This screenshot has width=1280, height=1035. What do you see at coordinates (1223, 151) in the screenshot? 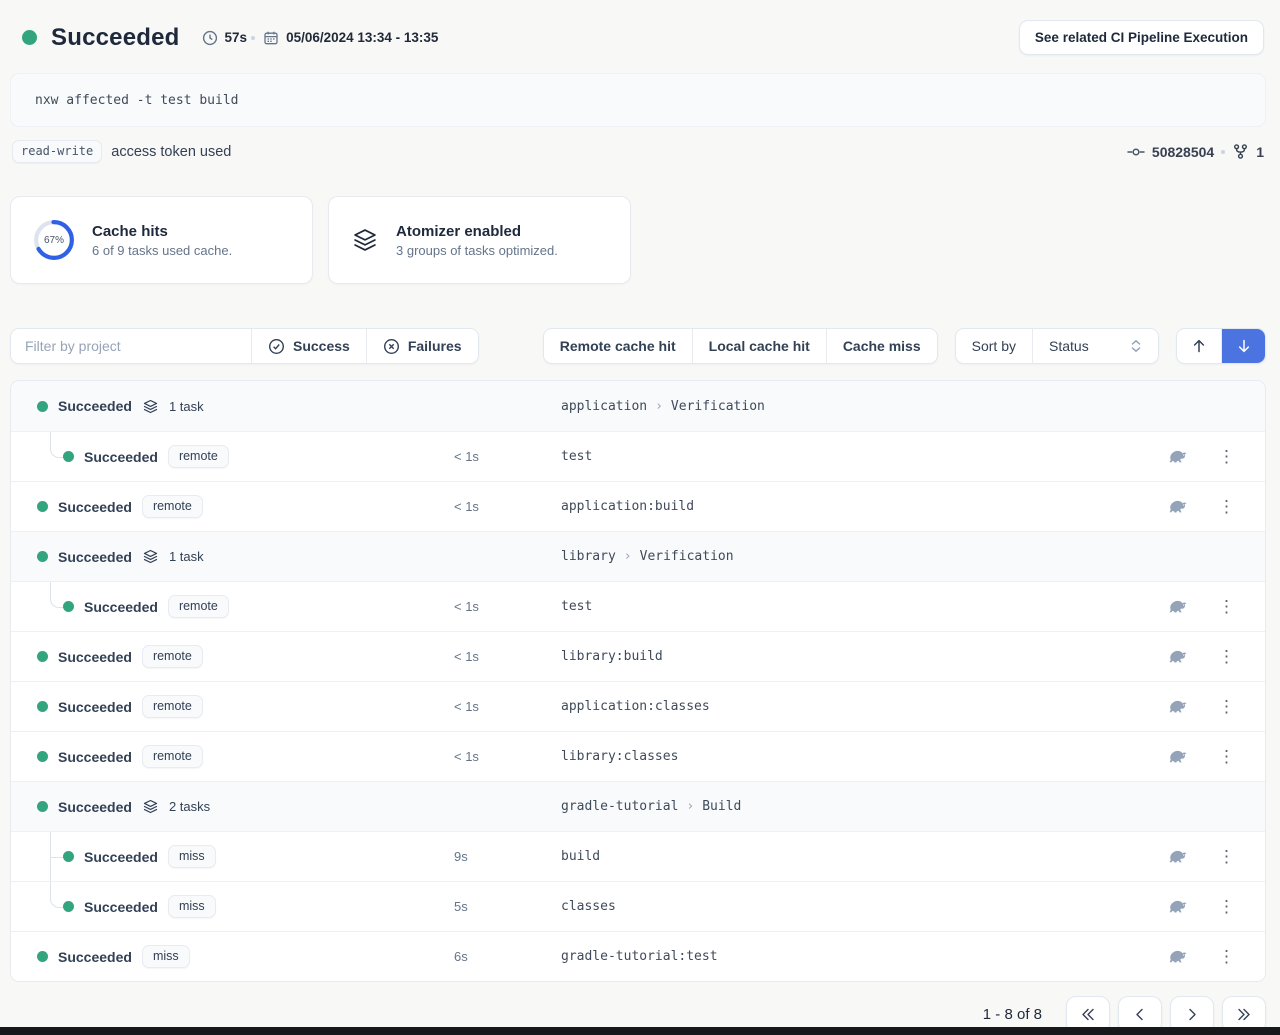
I see `vcs-separator-dot` at bounding box center [1223, 151].